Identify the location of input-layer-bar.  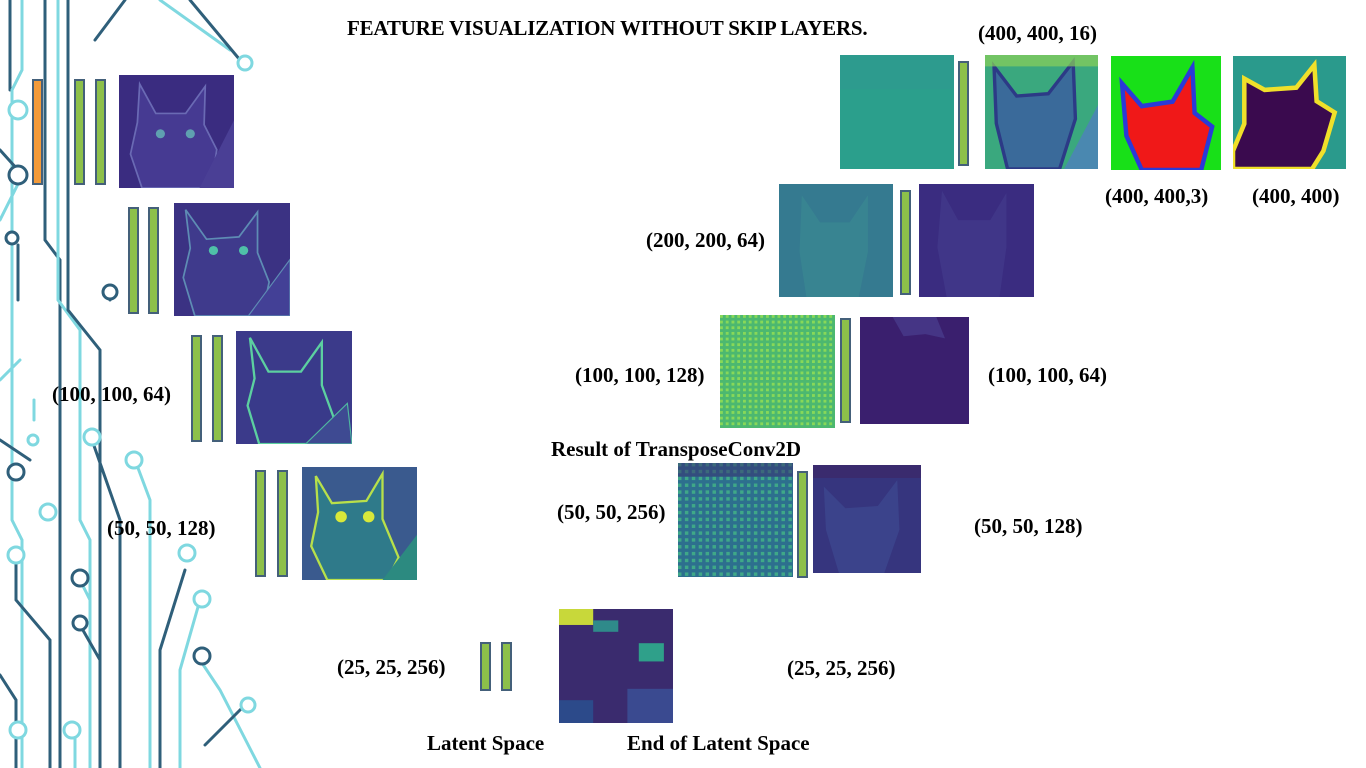
(37, 132).